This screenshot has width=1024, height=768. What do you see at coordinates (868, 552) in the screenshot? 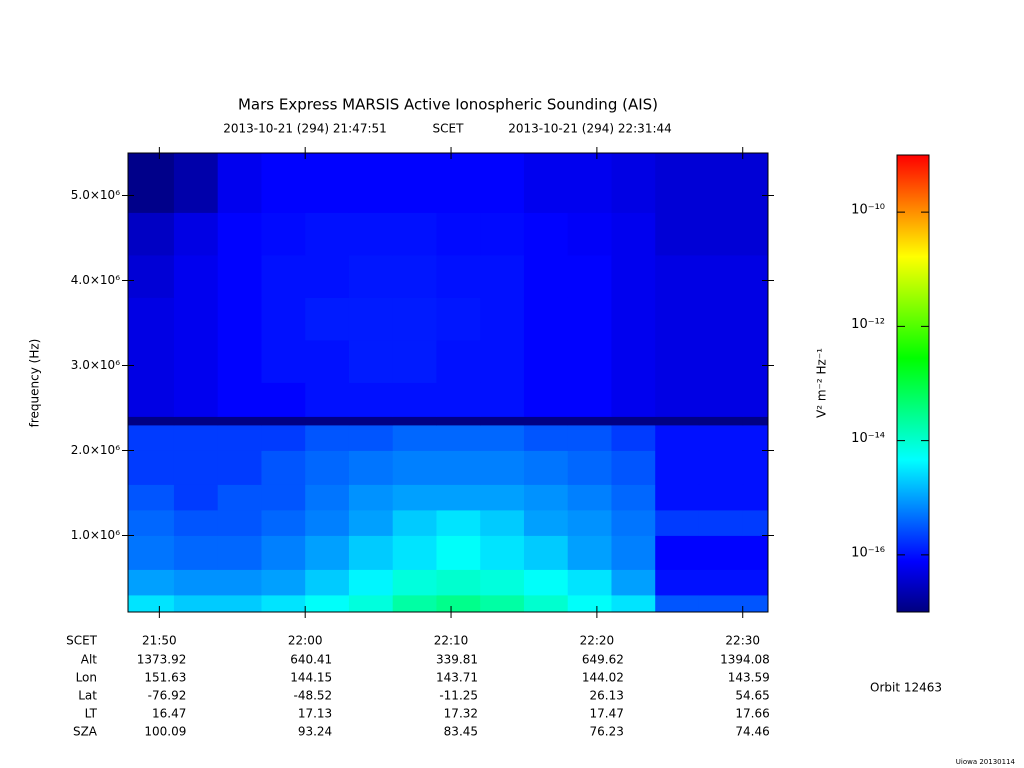
I see `colorbar-tick-label: 10⁻¹⁶` at bounding box center [868, 552].